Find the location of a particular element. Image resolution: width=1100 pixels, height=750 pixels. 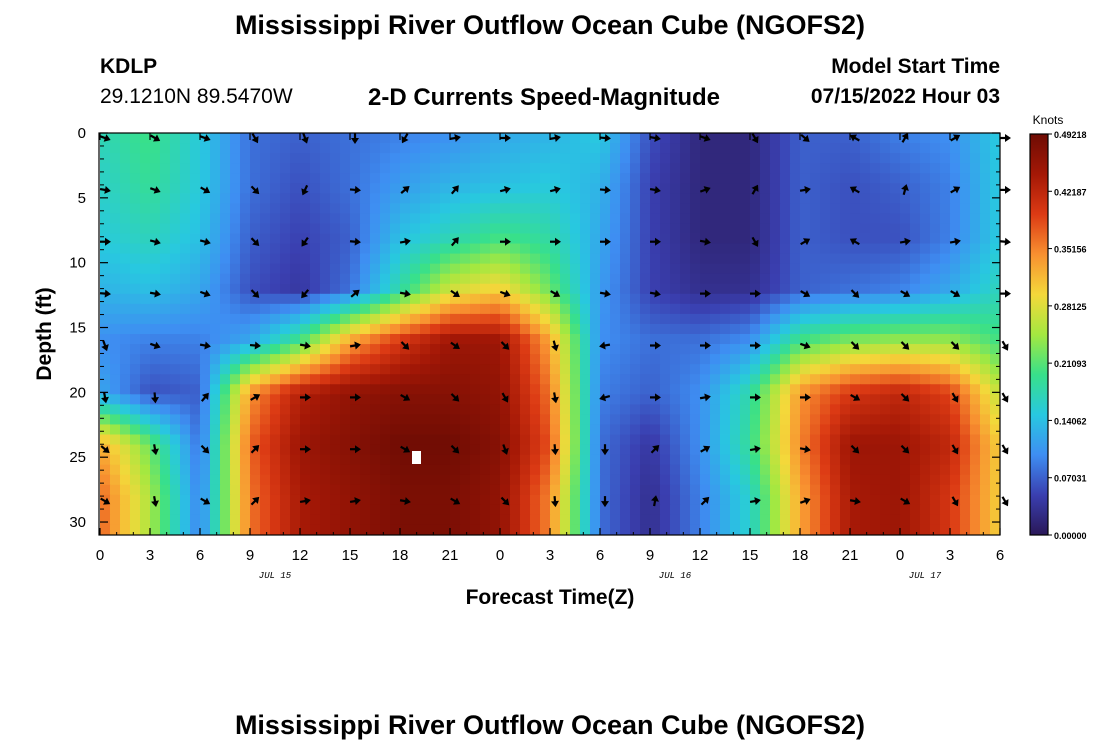

x-tick-label: 3 is located at coordinates (550, 555).